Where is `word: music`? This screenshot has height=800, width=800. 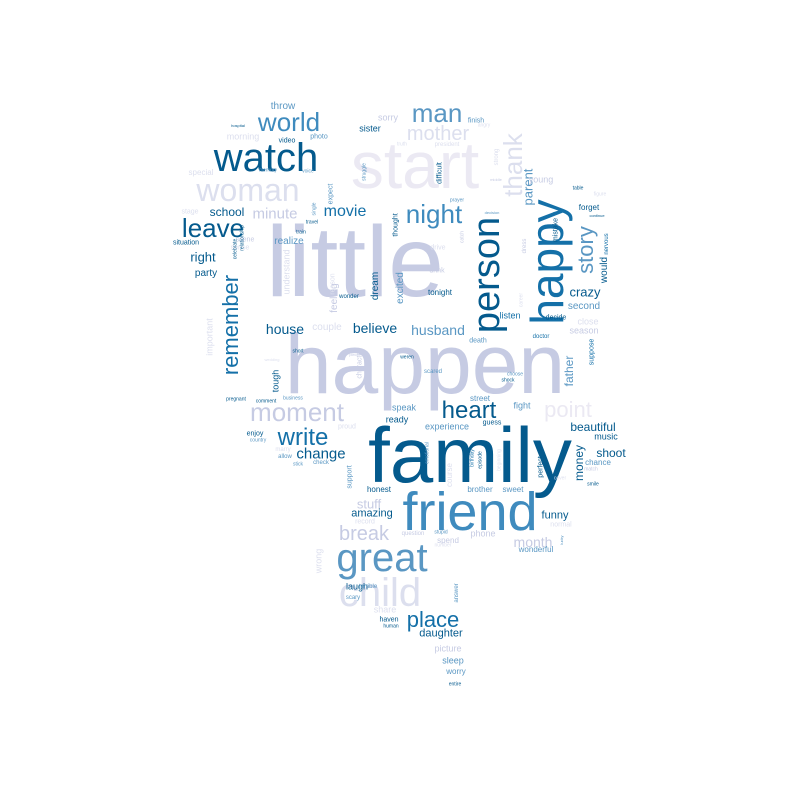 word: music is located at coordinates (606, 436).